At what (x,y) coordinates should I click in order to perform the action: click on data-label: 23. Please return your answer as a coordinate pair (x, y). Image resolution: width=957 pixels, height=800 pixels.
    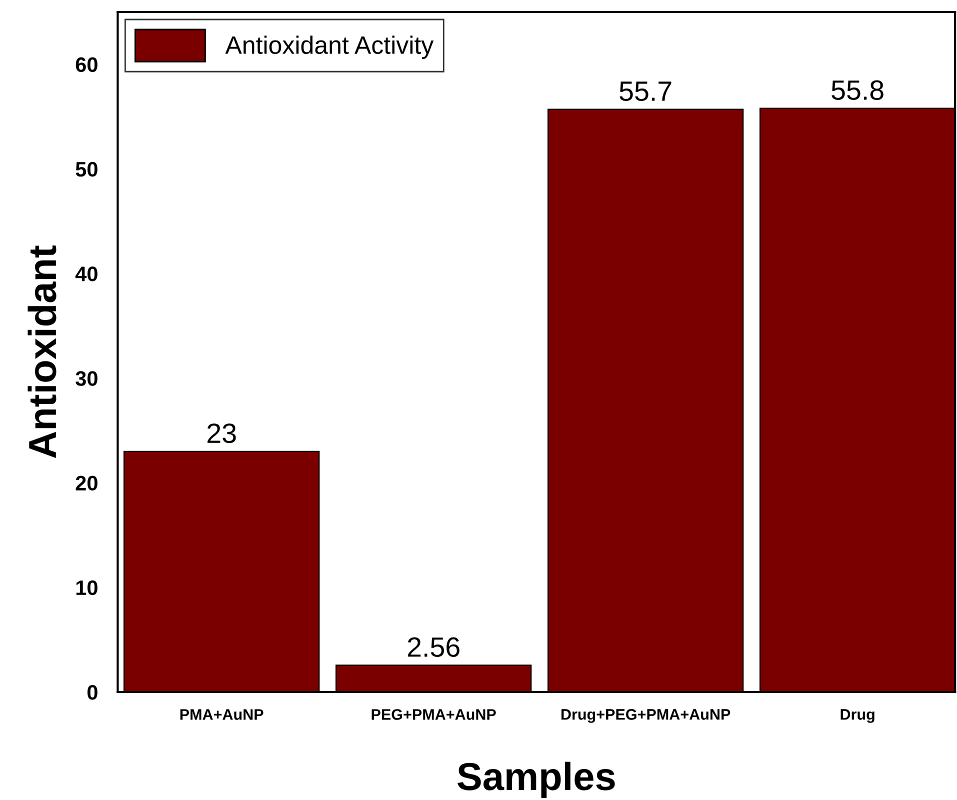
    Looking at the image, I should click on (222, 433).